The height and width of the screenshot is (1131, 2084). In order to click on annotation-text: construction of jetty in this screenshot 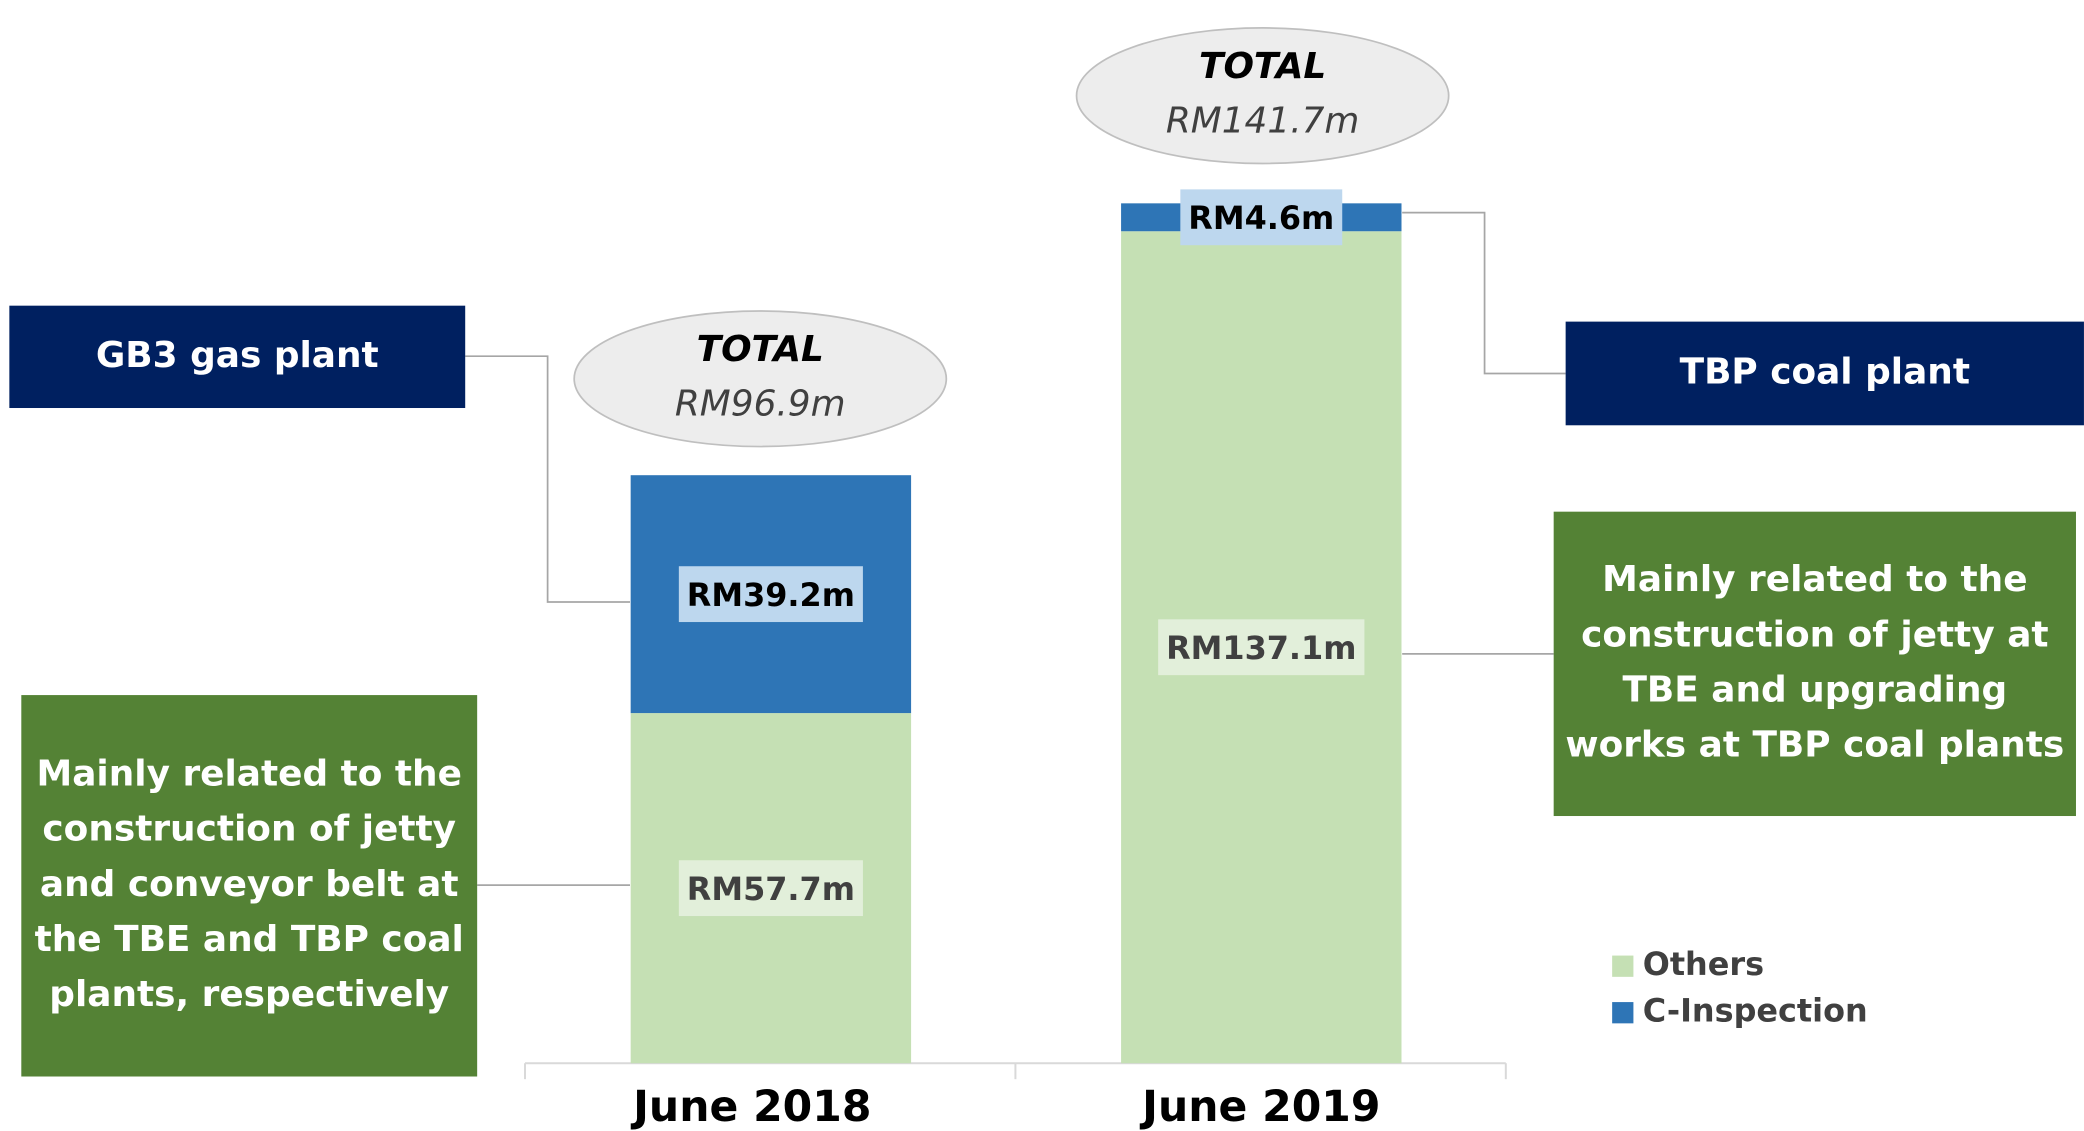, I will do `click(249, 829)`.